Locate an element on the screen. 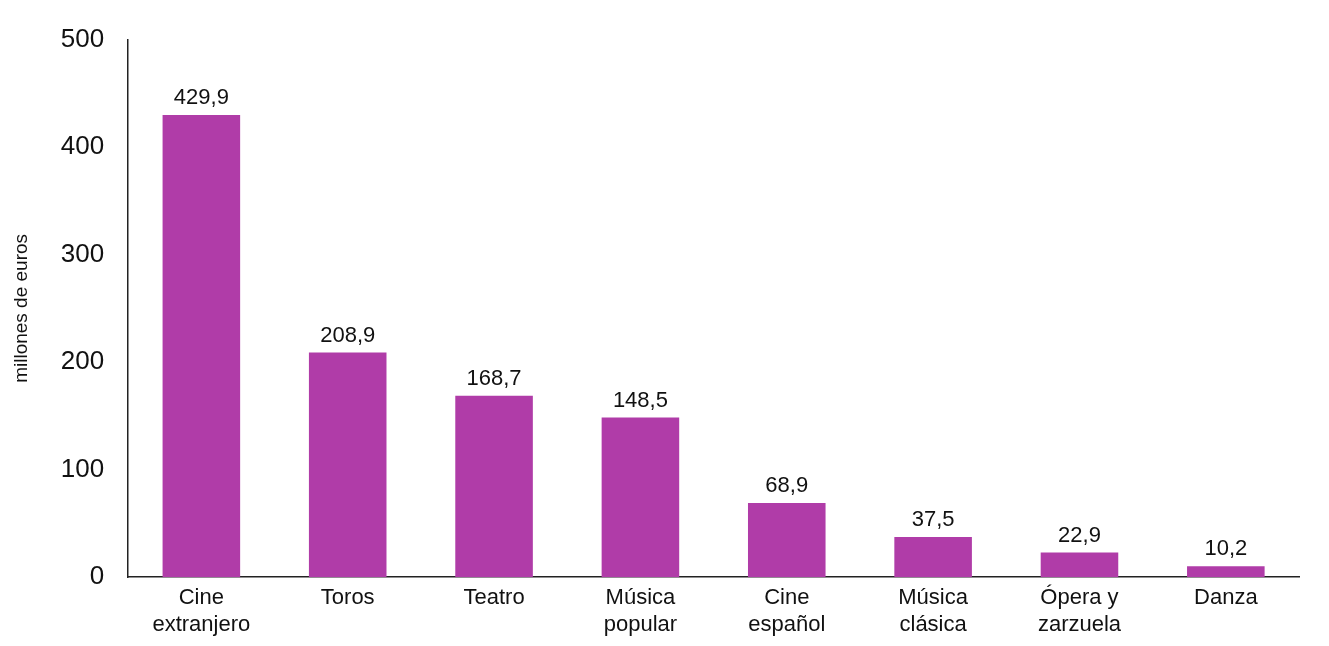  data-label: 22,9 is located at coordinates (1079, 534).